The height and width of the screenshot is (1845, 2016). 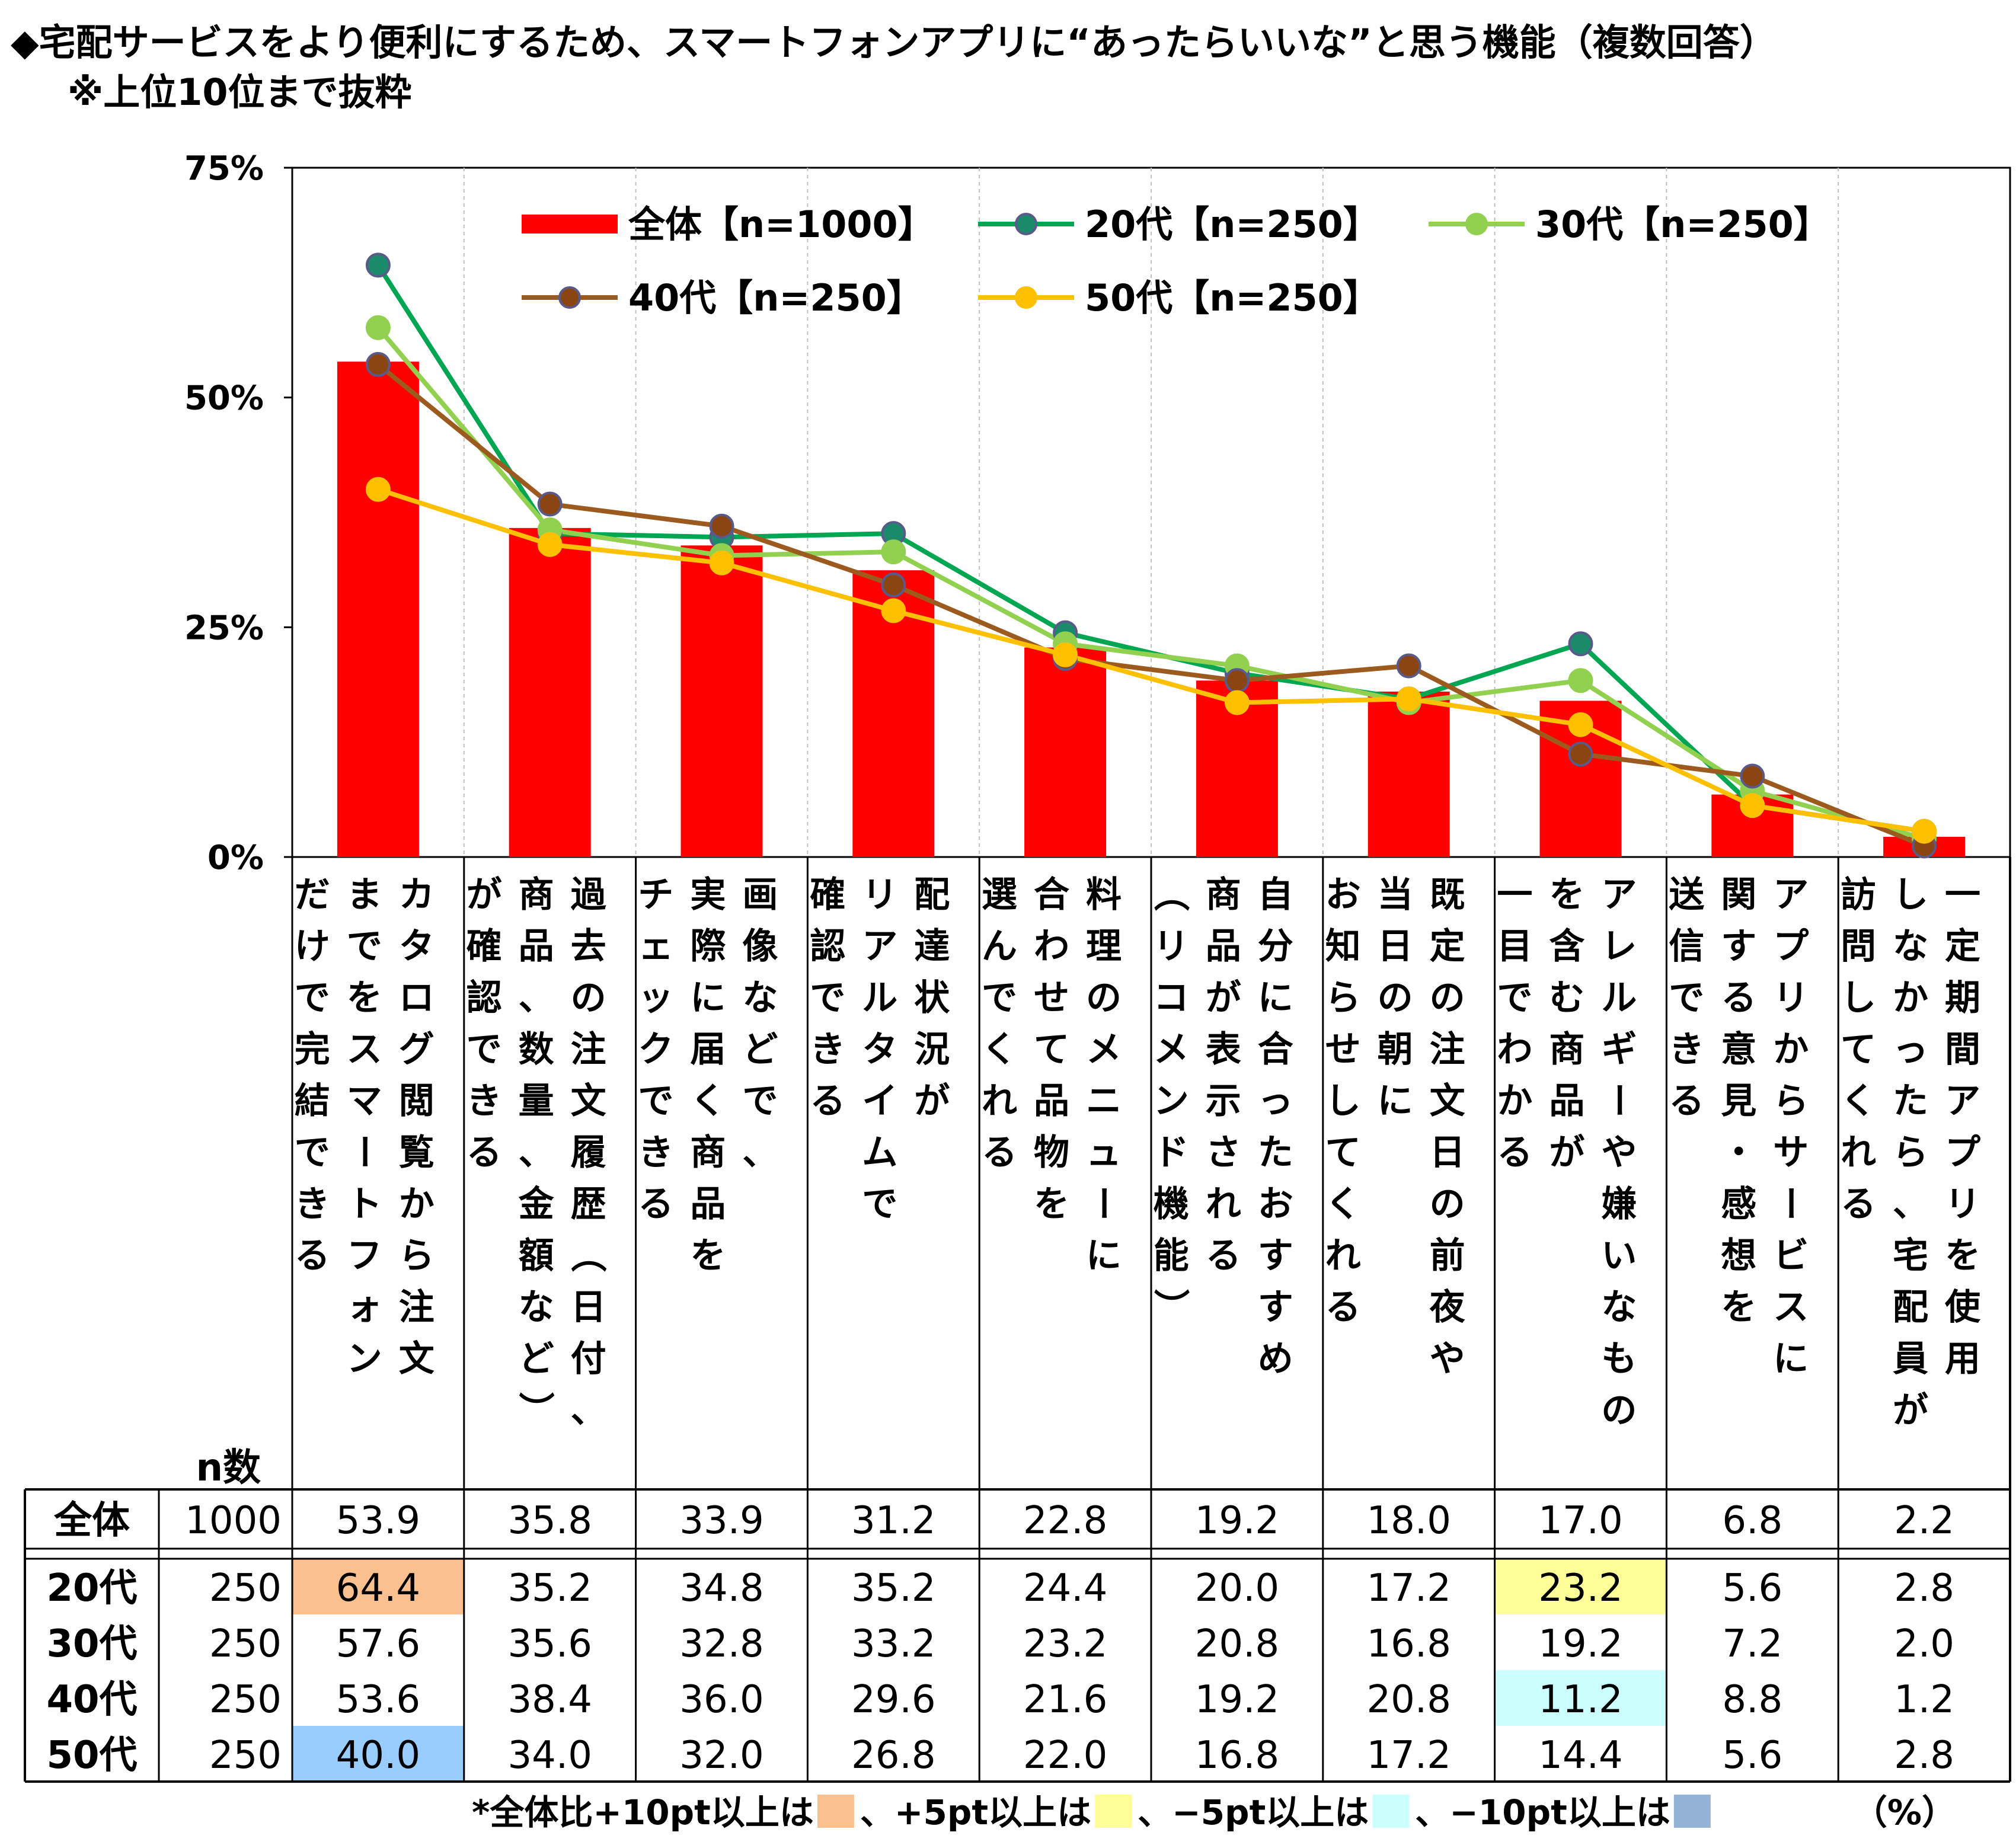 I want to click on category-label-char: カ, so click(x=416, y=895).